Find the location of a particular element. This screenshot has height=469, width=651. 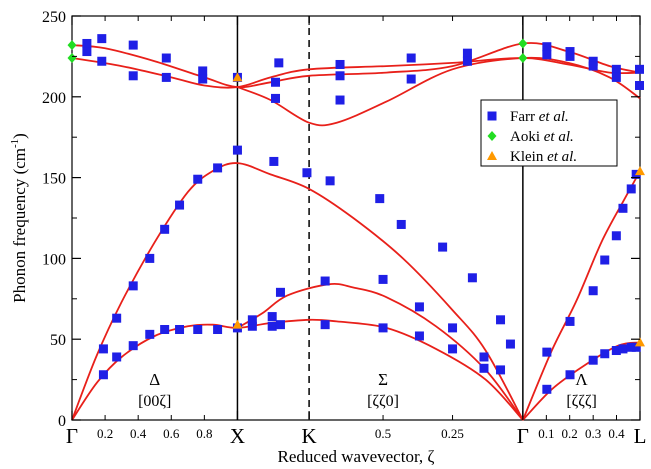

y-axis-label: Phonon frequency (cm-1) is located at coordinates (19, 218).